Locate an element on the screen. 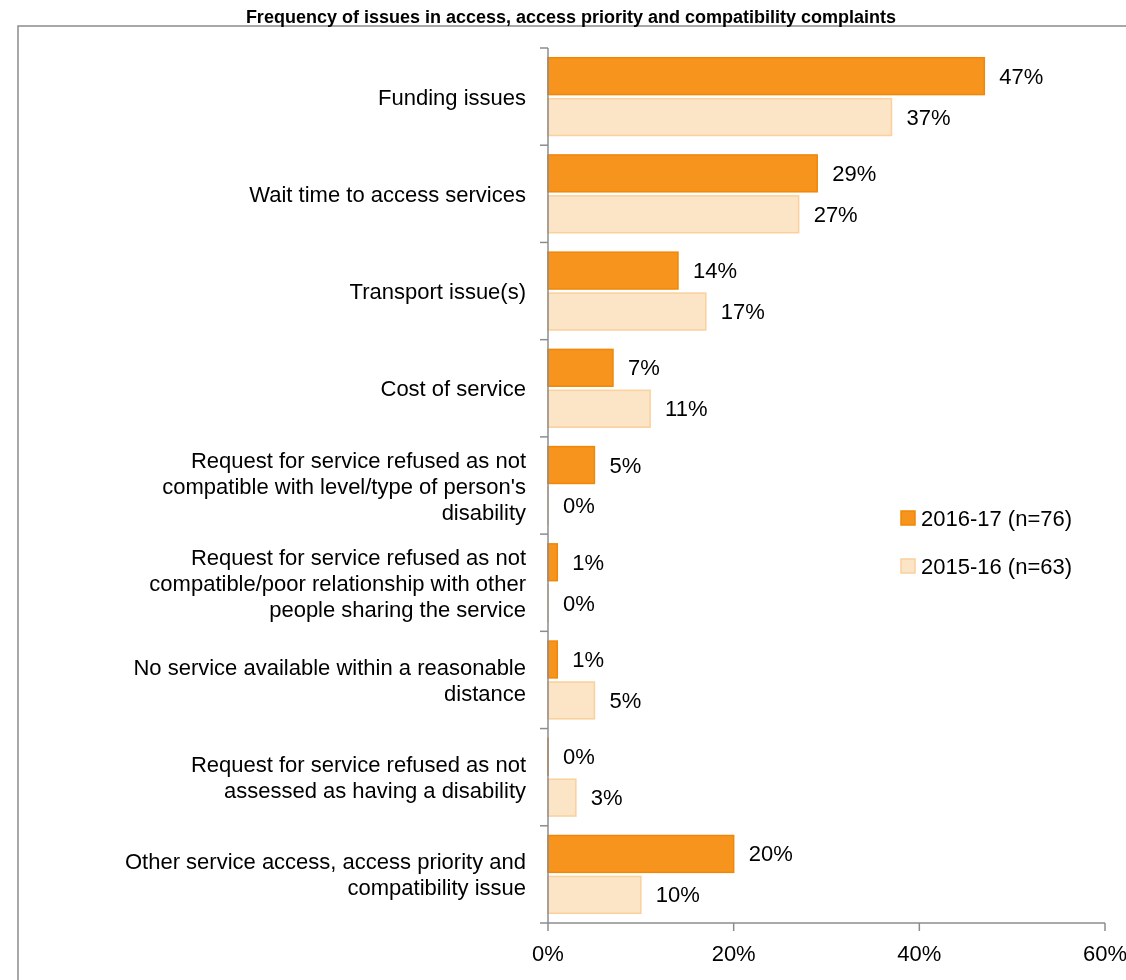 The image size is (1126, 980). y-tick-label: Transport issue(s) is located at coordinates (437, 291).